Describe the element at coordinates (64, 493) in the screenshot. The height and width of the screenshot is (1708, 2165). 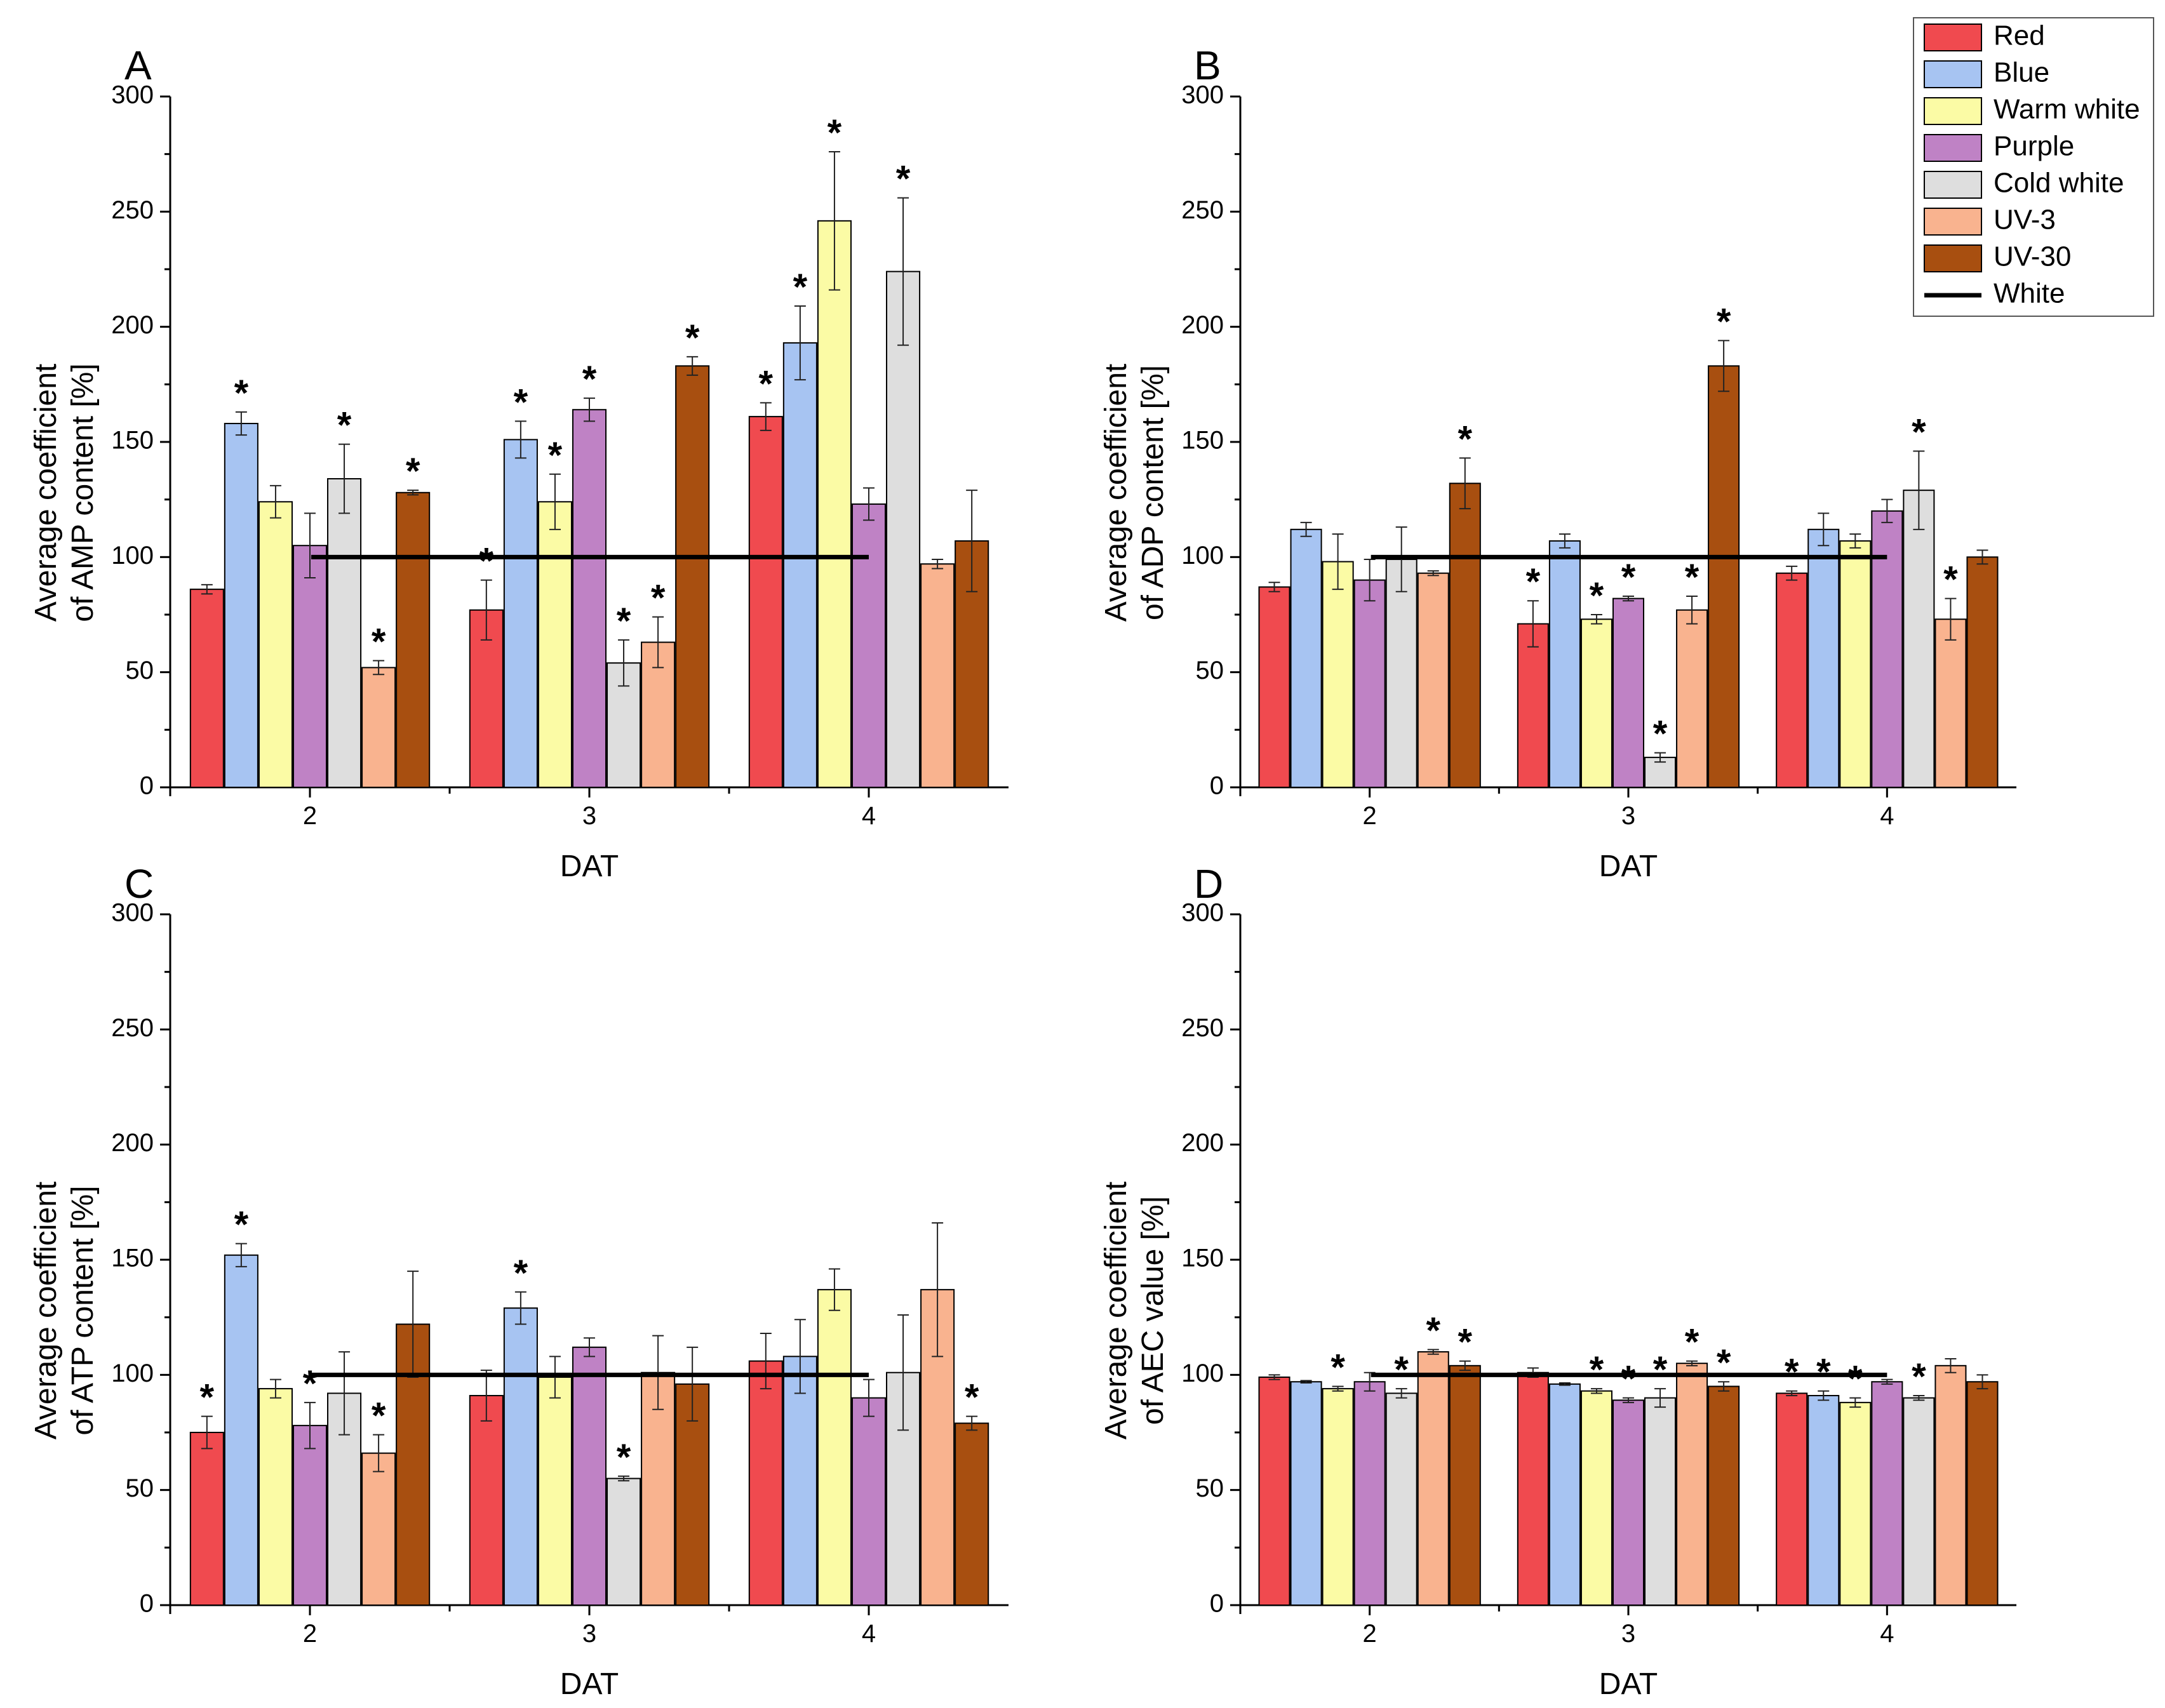
I see `y-axis-title: Average coefficient of AMP content [%]` at that location.